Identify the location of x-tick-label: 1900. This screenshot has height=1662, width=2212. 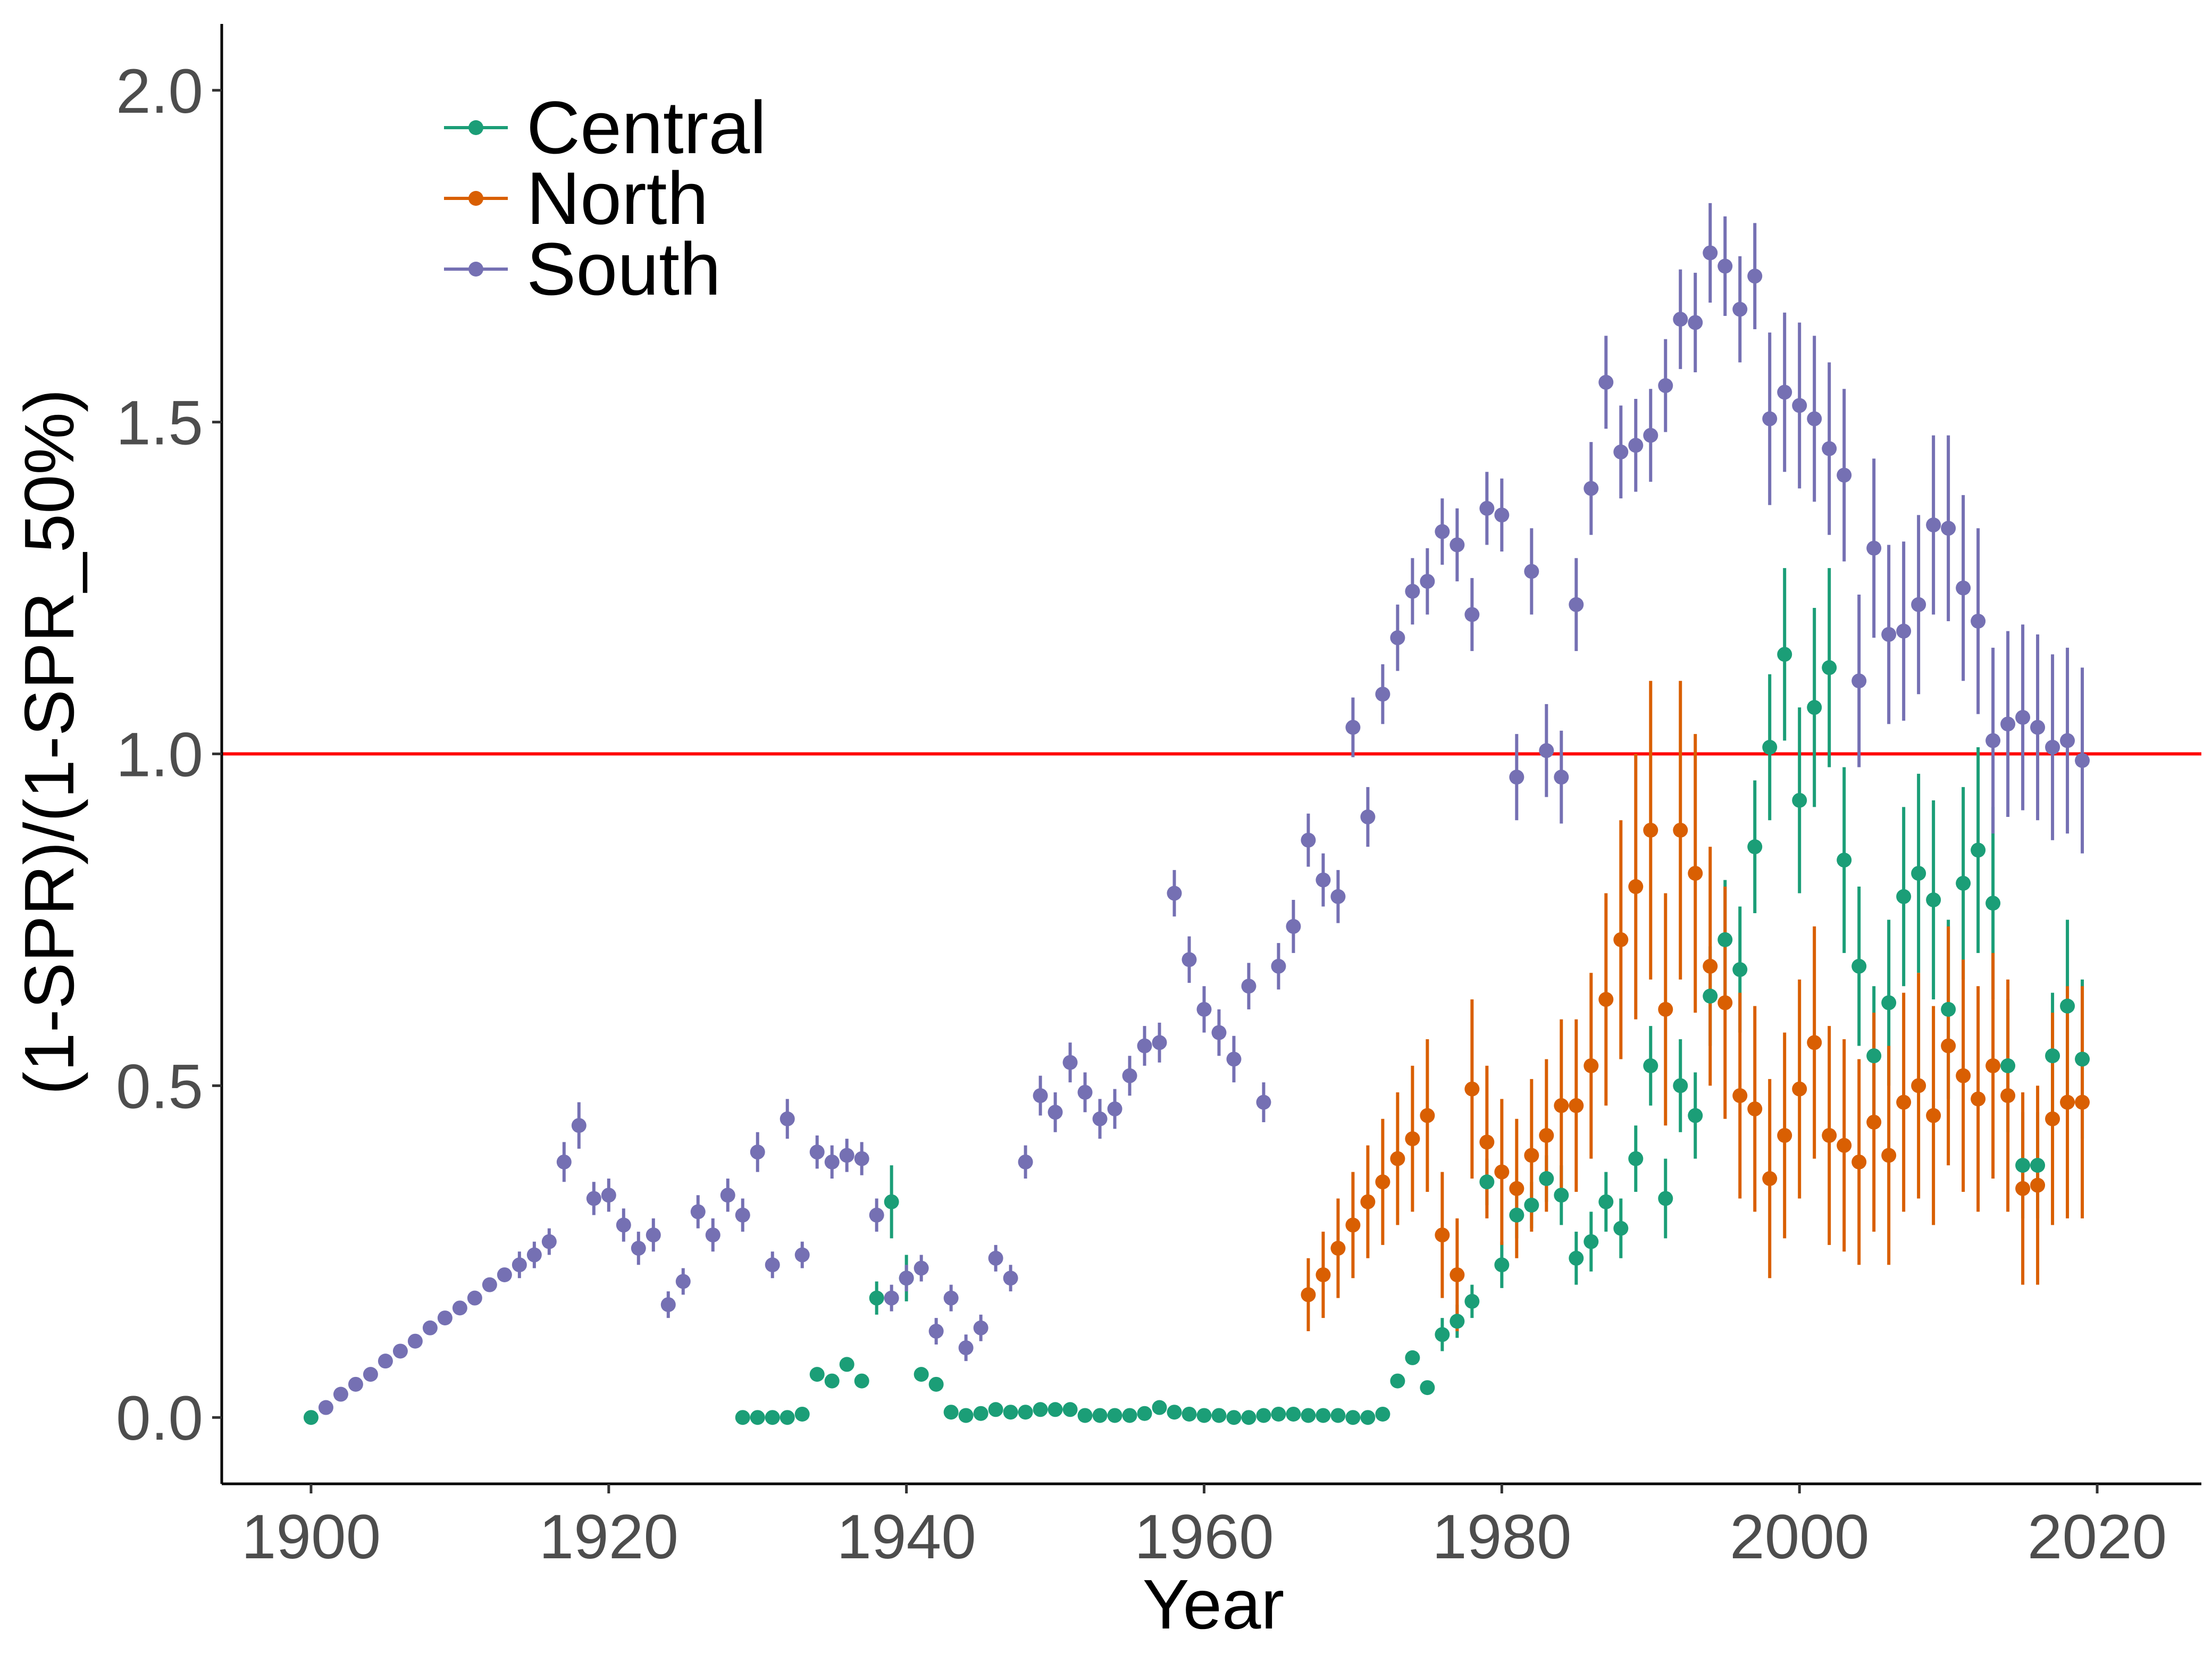
(311, 1537).